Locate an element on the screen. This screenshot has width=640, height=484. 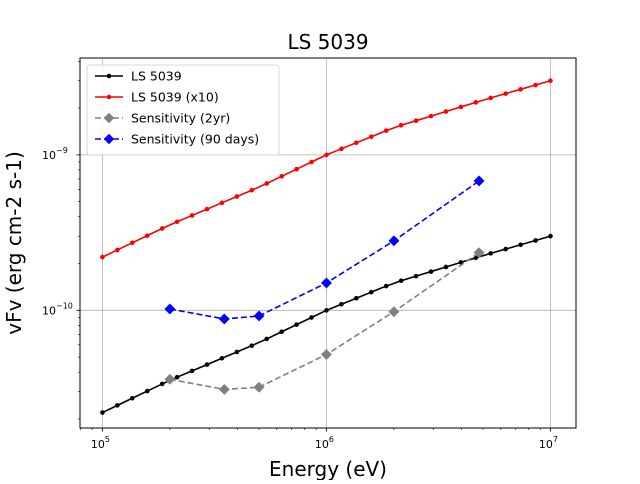
legend-box is located at coordinates (183, 110).